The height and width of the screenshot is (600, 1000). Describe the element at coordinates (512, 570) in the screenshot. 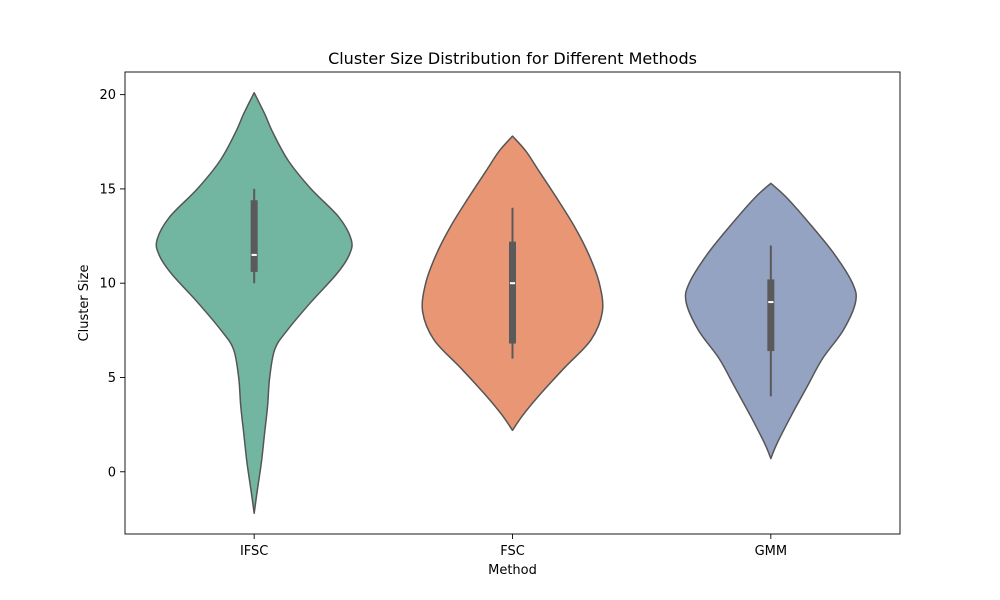

I see `x-axis-title: Method` at that location.